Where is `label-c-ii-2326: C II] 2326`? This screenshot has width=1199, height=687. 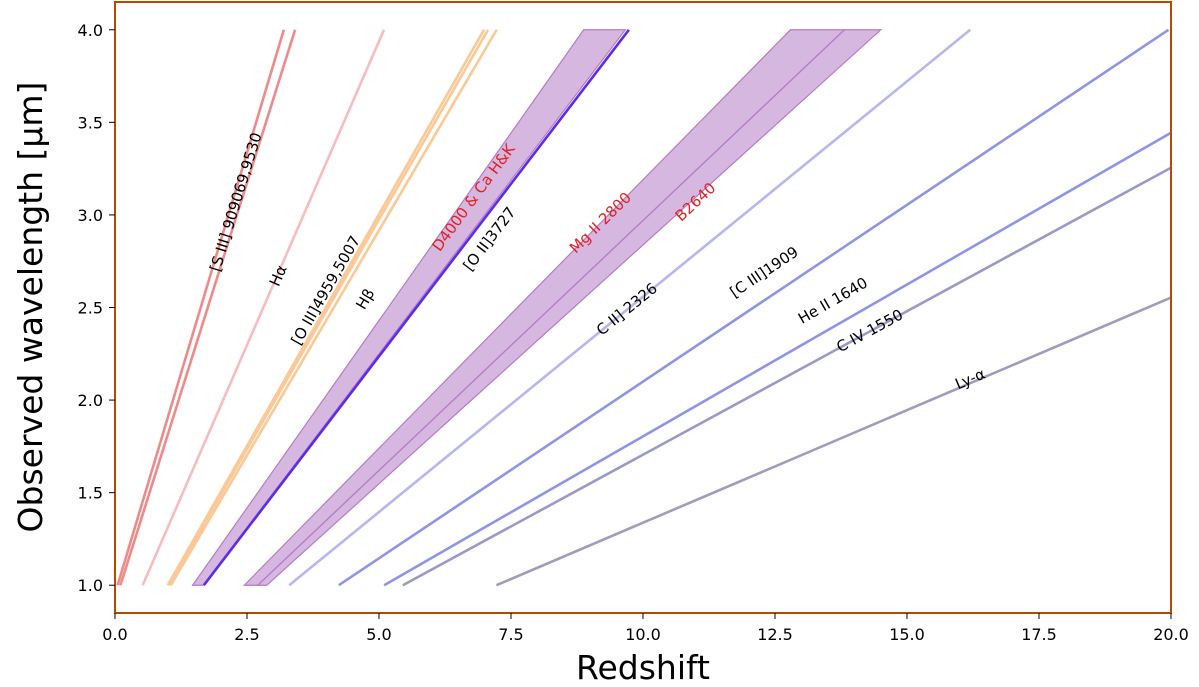
label-c-ii-2326: C II] 2326 is located at coordinates (627, 309).